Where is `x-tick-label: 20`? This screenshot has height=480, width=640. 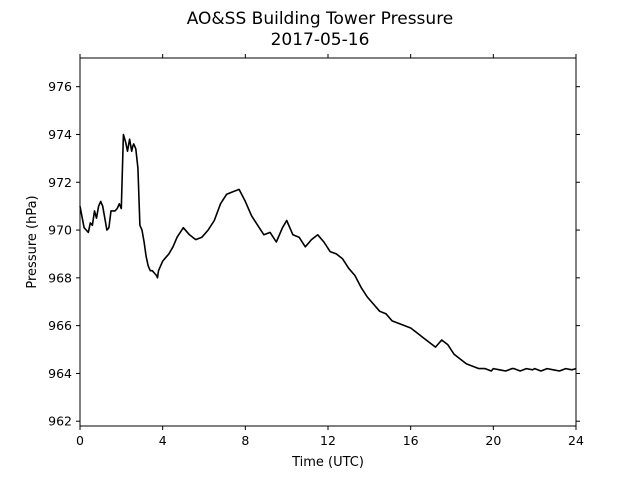 x-tick-label: 20 is located at coordinates (493, 440).